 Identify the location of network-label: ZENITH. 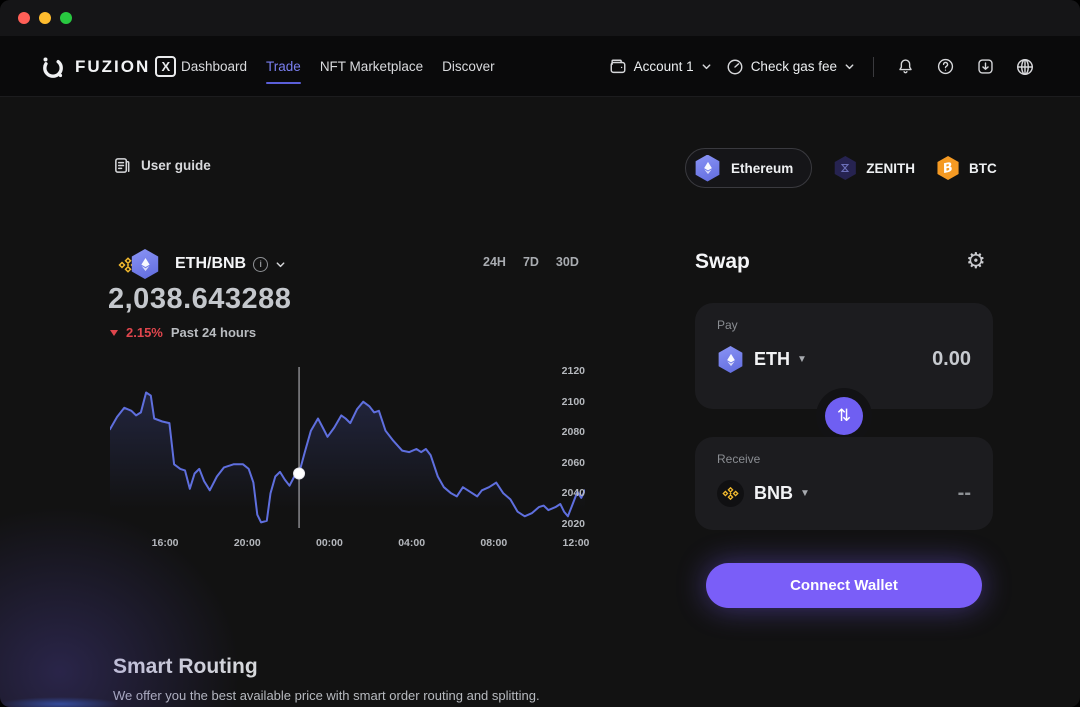
(891, 168).